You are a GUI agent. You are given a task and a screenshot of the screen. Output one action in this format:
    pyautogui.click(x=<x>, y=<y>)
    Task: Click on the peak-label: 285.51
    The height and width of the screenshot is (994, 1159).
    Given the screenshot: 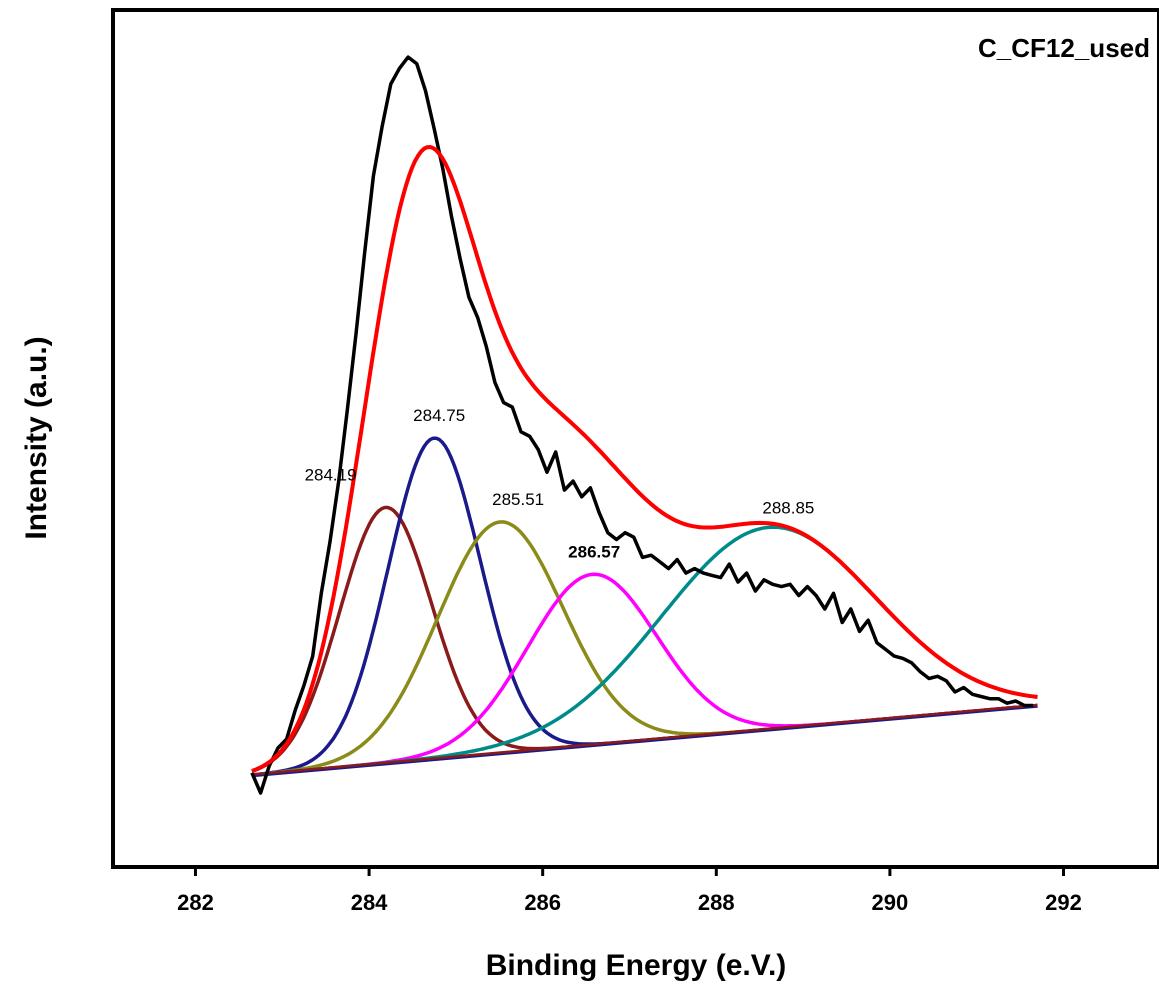 What is the action you would take?
    pyautogui.click(x=518, y=499)
    